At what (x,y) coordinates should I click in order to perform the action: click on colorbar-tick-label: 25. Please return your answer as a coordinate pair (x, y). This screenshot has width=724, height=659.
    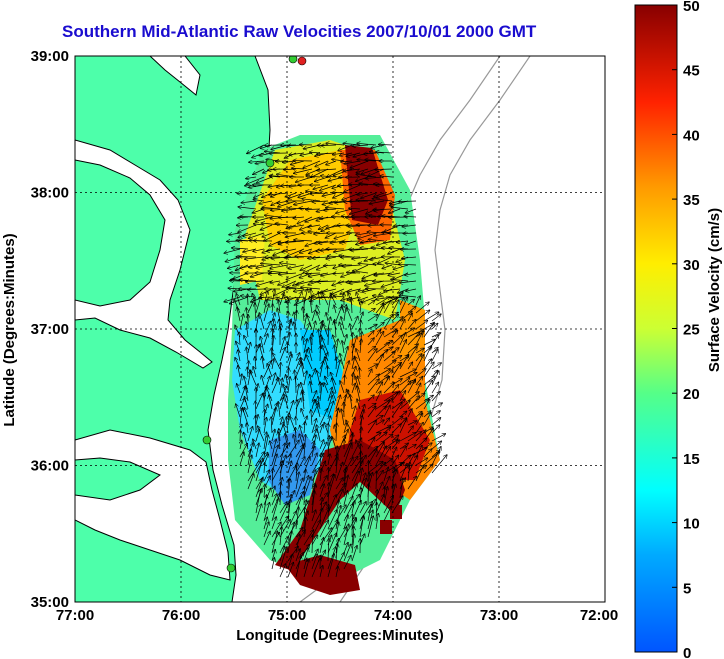
    Looking at the image, I should click on (691, 330).